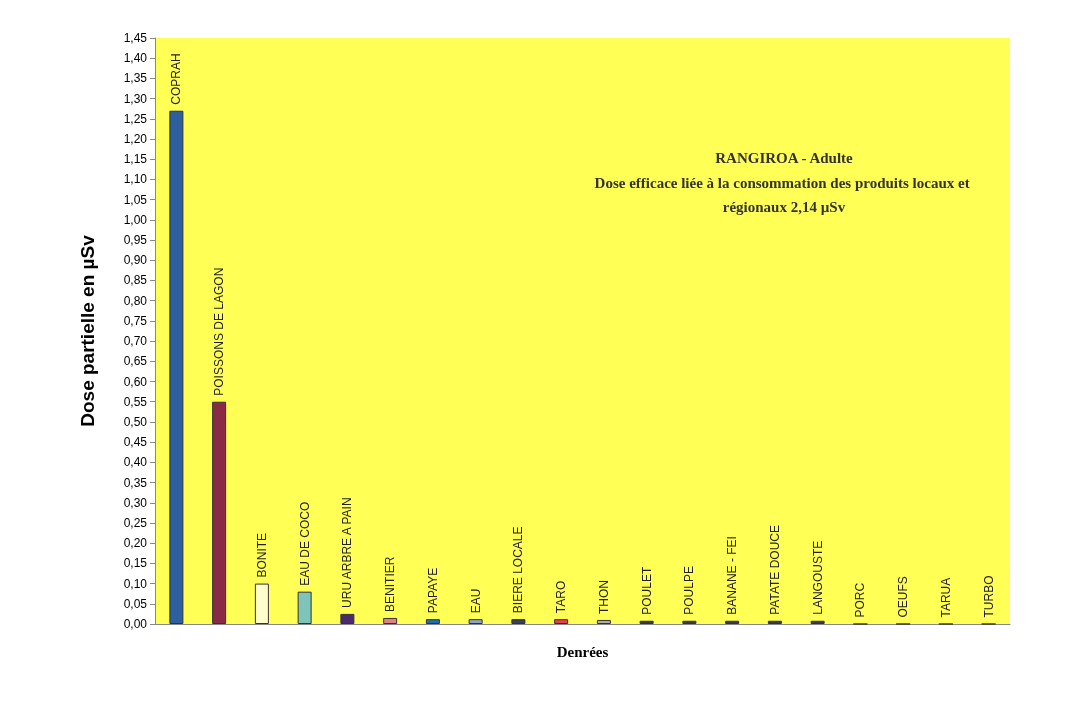 The height and width of the screenshot is (703, 1082). Describe the element at coordinates (135, 543) in the screenshot. I see `y-tick-label: 0,20` at that location.